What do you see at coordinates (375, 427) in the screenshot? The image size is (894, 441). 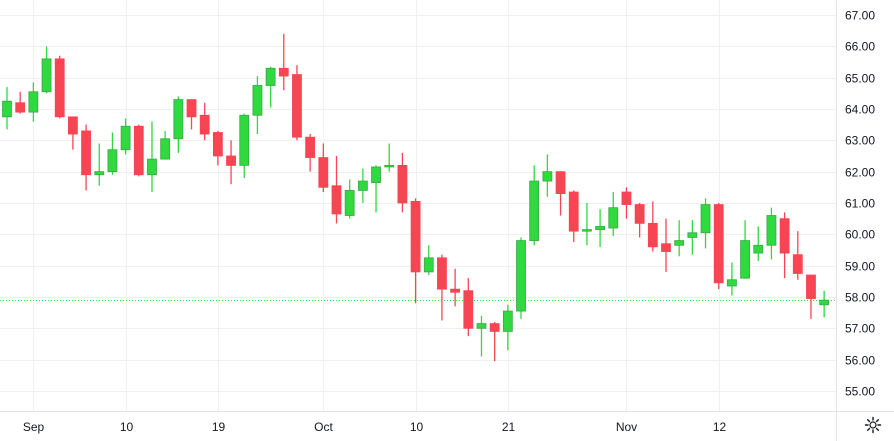 I see `time-axis: Sep 10 19 Oct 10 21 Nov 12` at bounding box center [375, 427].